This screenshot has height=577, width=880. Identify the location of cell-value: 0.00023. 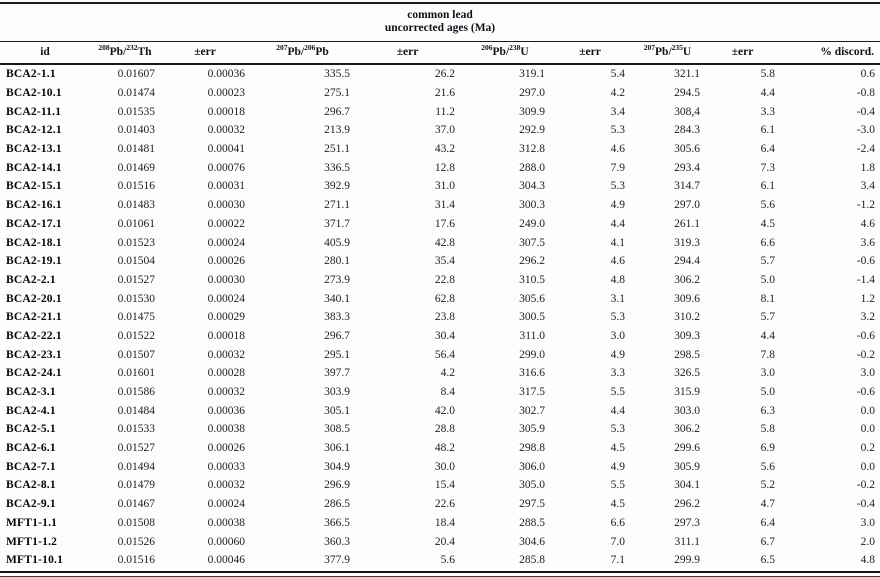
(226, 93).